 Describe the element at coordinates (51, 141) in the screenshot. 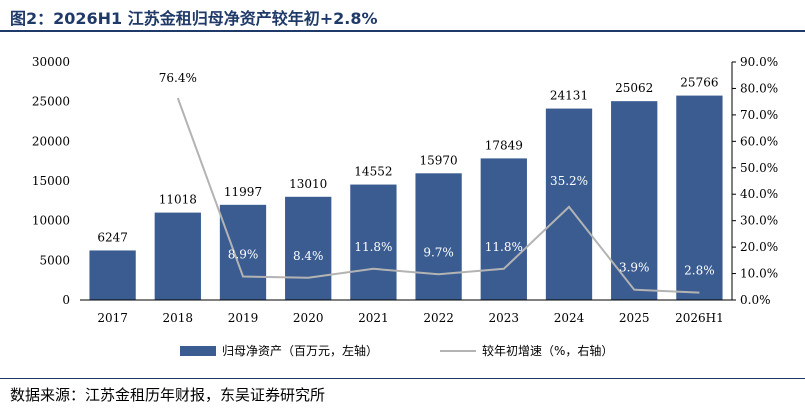

I see `y-left-tick-label: 20000` at that location.